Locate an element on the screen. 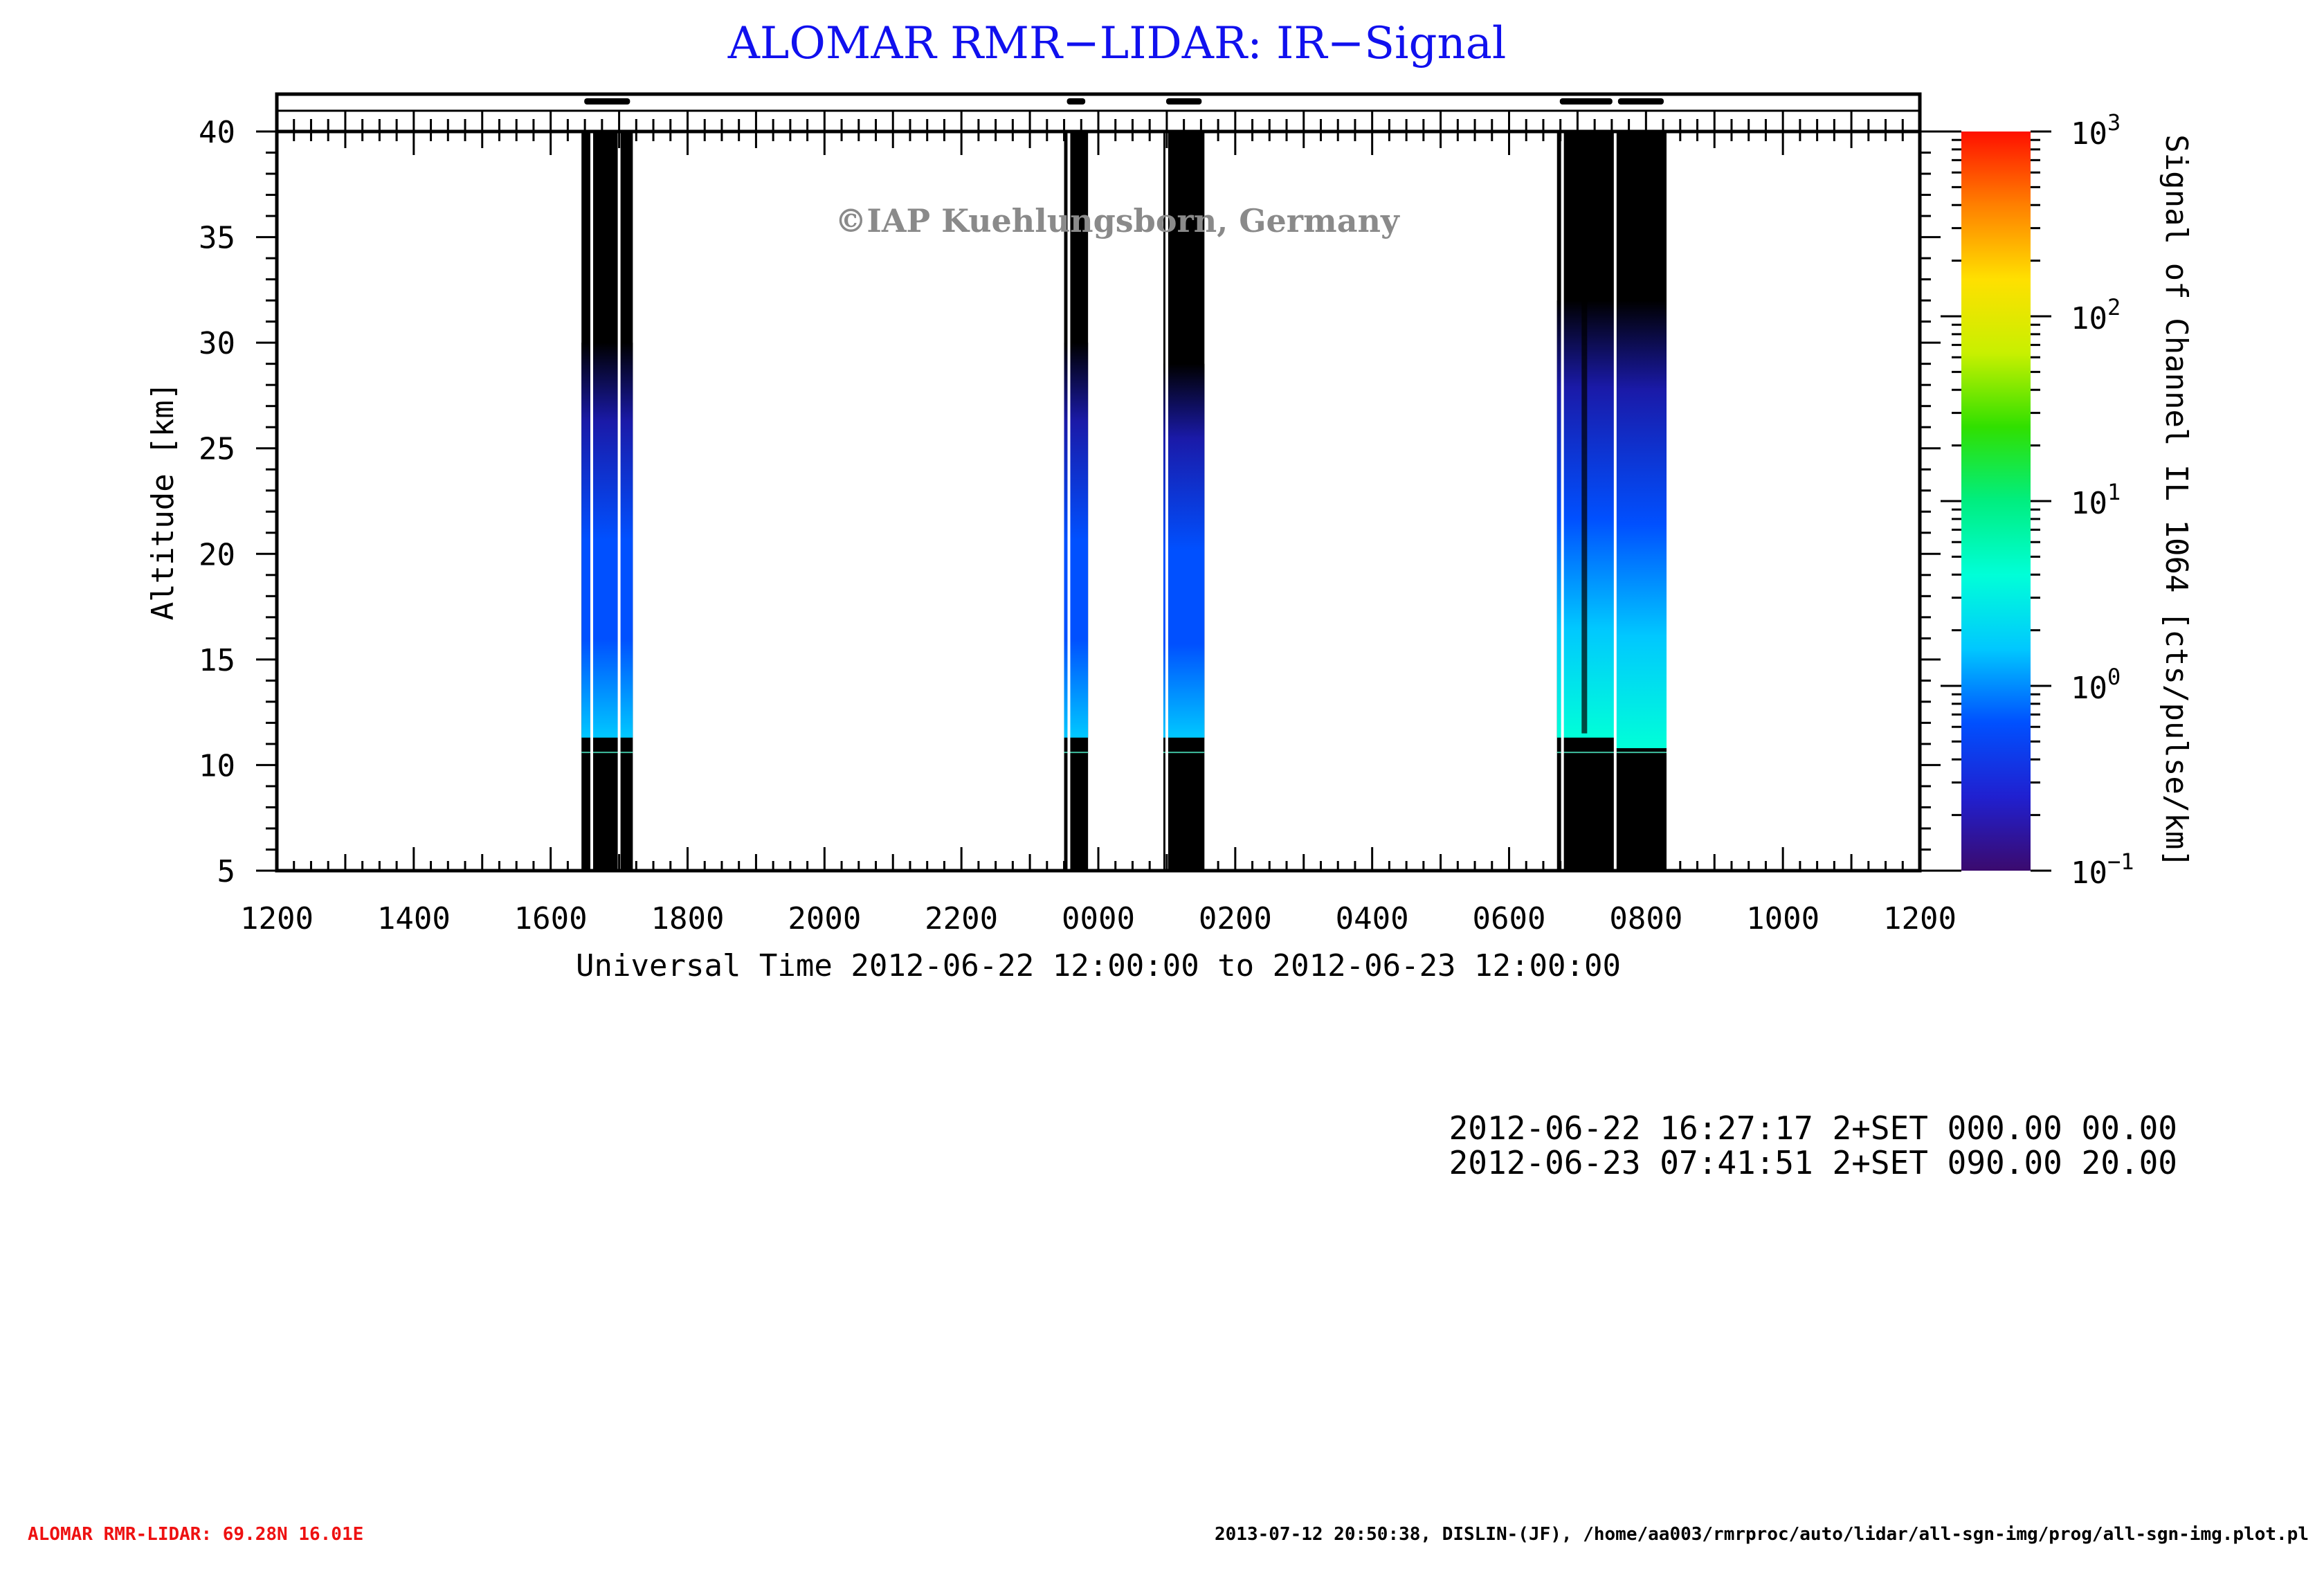  colorbar-tick-label: 10² is located at coordinates (2096, 315).